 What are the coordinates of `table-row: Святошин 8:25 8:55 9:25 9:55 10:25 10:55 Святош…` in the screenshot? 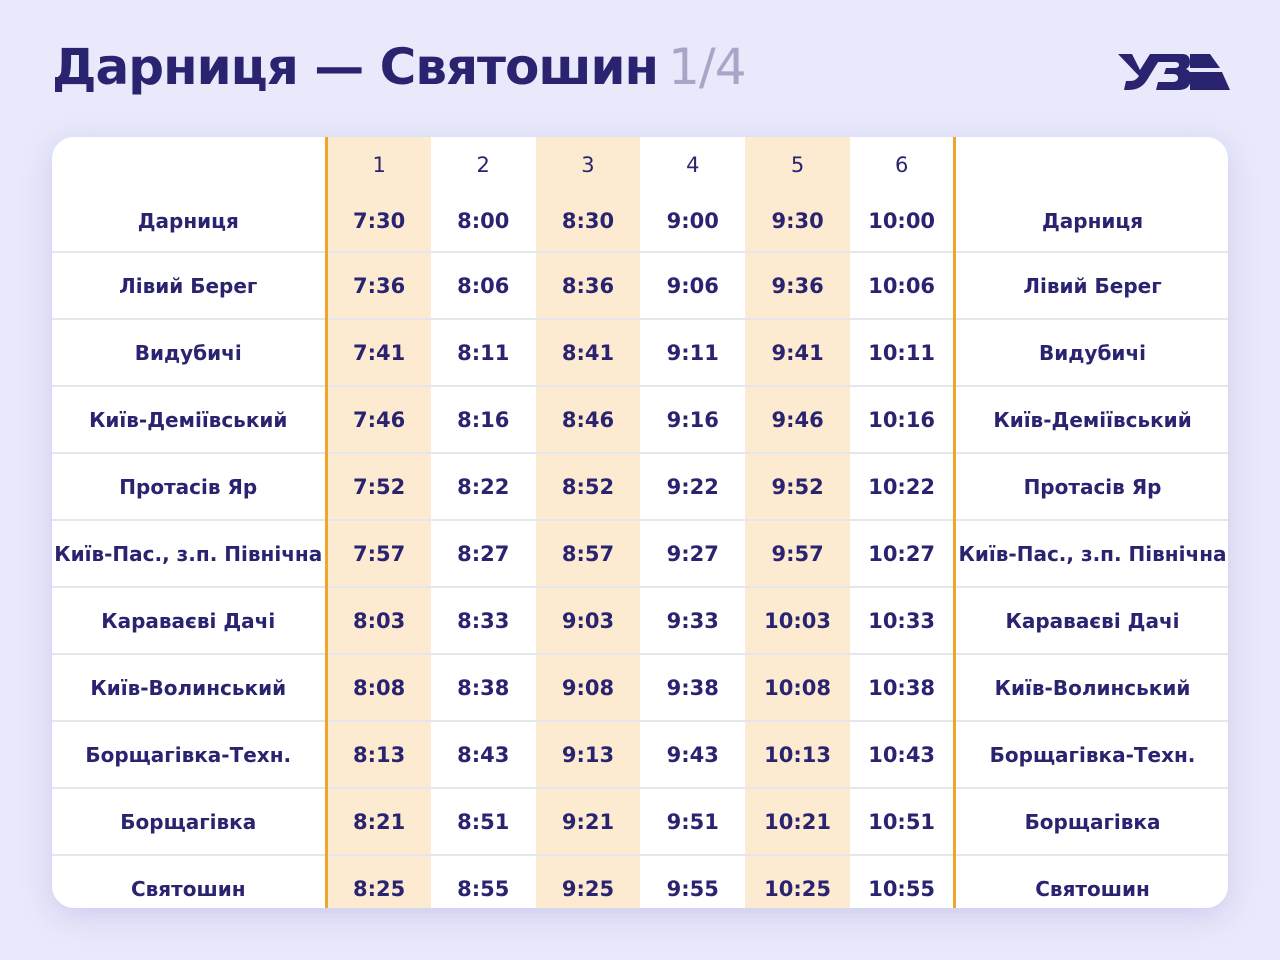 It's located at (640, 881).